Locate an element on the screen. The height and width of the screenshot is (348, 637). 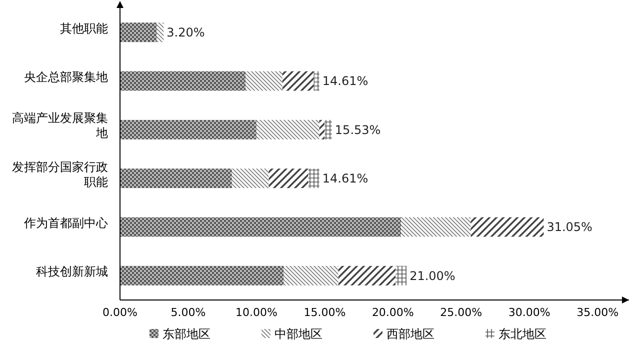
y-tick-label: 作为首都副中心 is located at coordinates (65, 223).